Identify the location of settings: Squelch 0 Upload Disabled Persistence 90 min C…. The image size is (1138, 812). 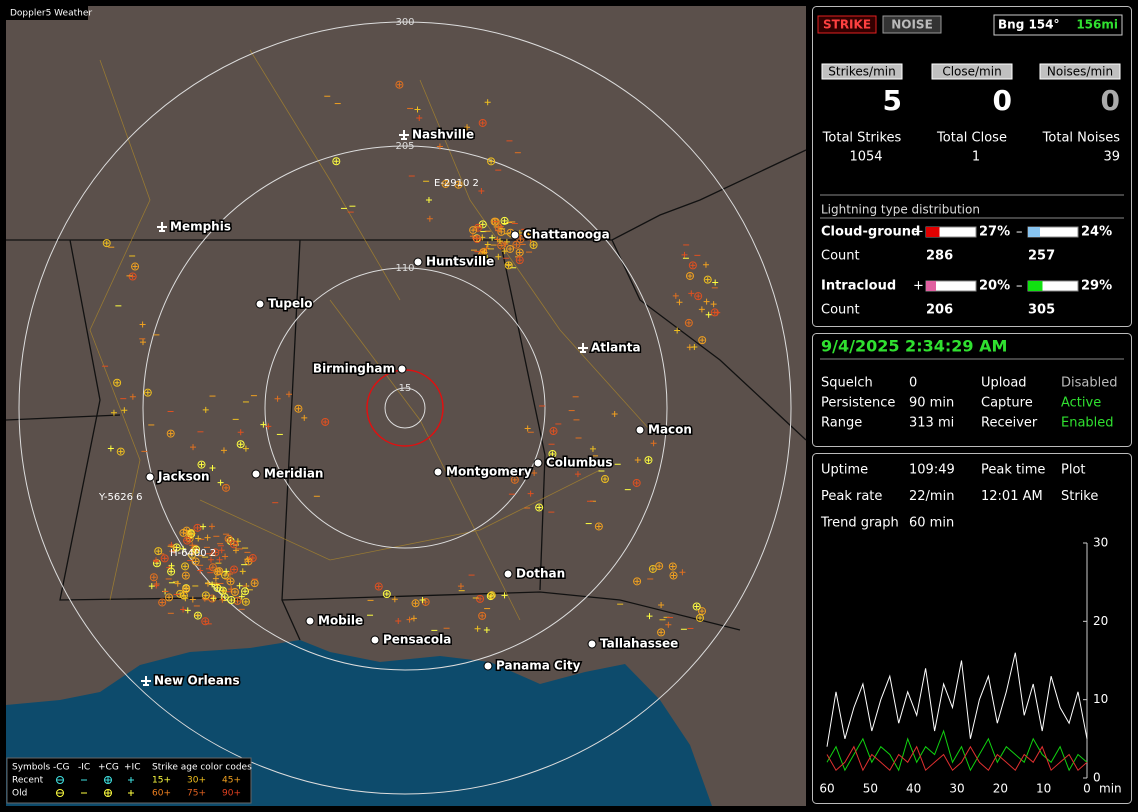
(969, 403).